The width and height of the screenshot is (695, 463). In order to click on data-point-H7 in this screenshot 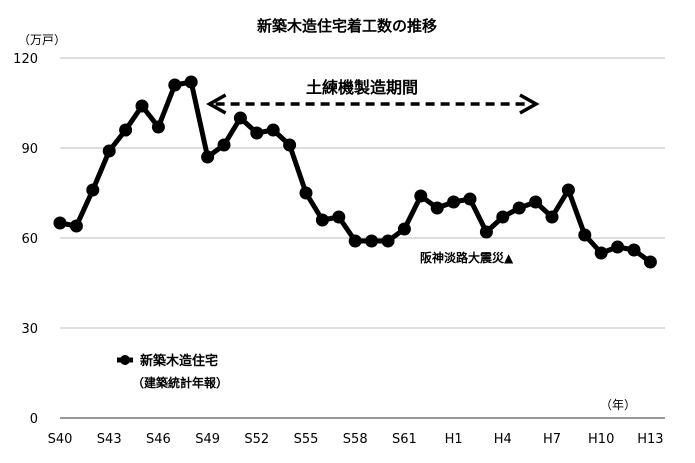, I will do `click(552, 217)`.